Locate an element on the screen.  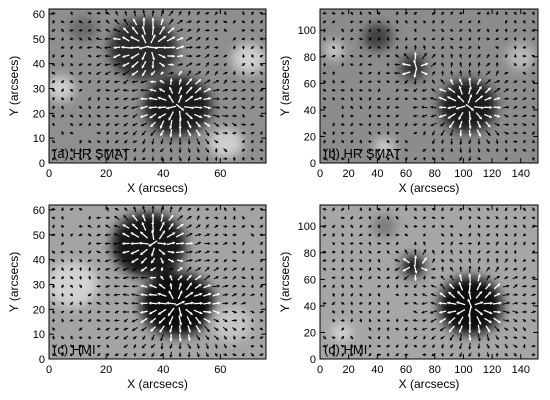
panel-c-x-axis-title: X (arcsecs) is located at coordinates (157, 384).